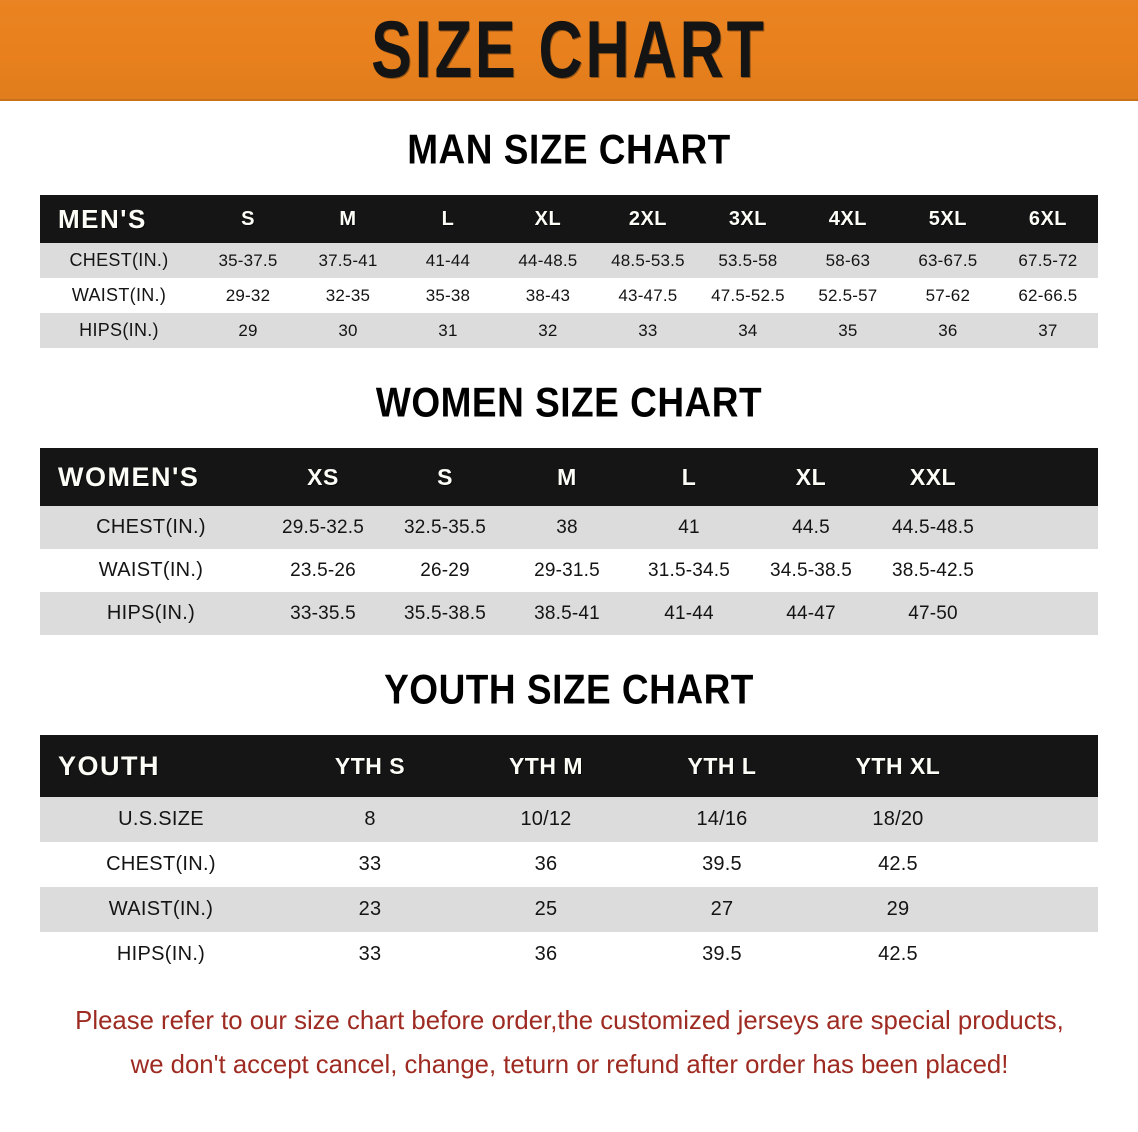  I want to click on man-size-header-3: XL, so click(548, 218).